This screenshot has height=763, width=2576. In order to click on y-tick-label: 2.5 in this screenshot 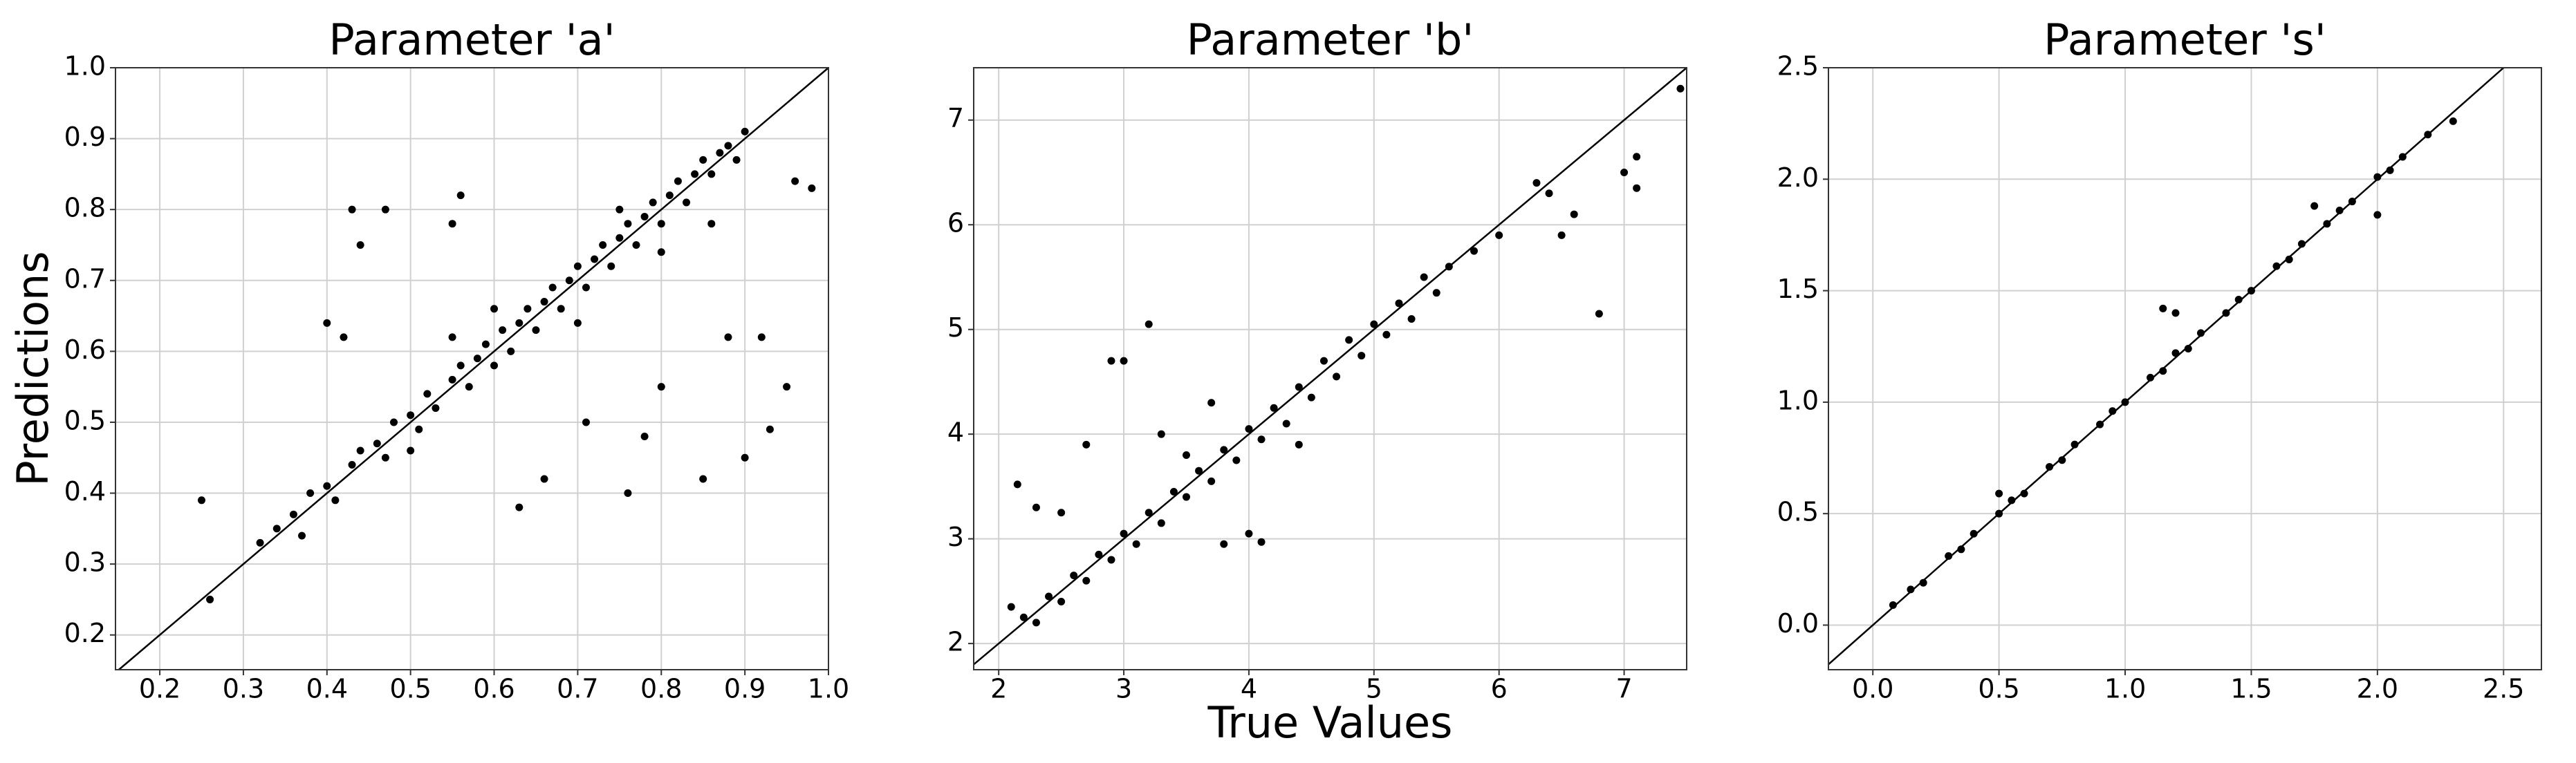, I will do `click(1798, 66)`.